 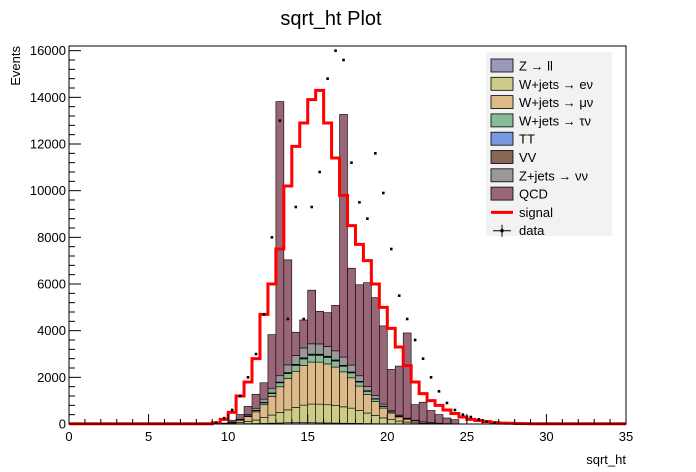 I want to click on legend-label: signal, so click(x=536, y=212).